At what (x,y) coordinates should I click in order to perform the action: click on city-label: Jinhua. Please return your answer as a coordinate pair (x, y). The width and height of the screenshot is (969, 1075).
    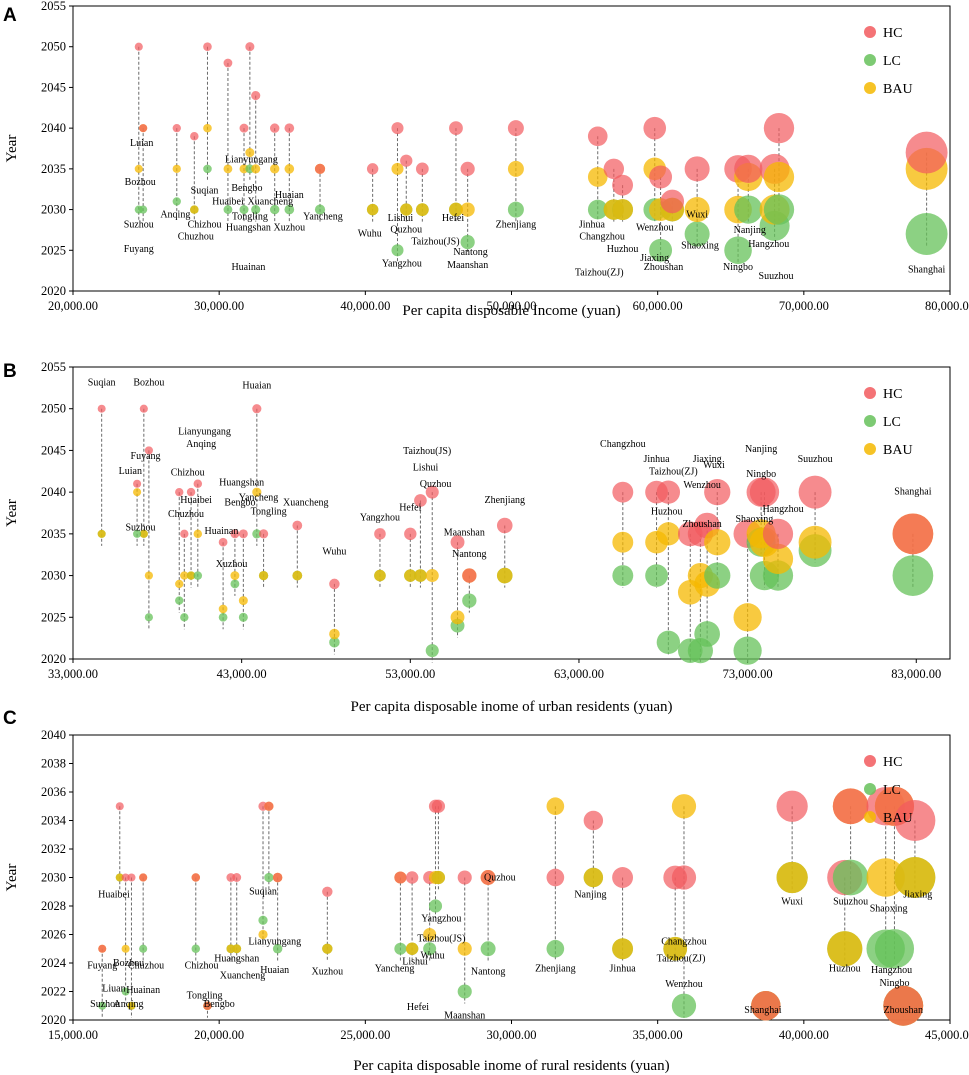
    Looking at the image, I should click on (656, 459).